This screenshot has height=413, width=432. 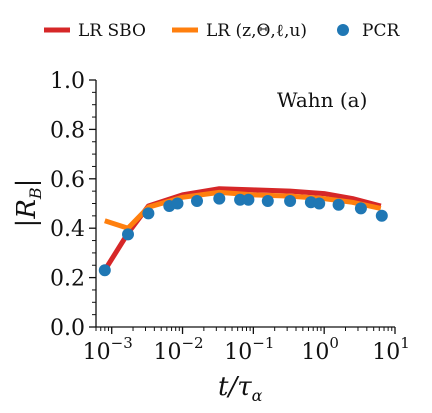 I want to click on y-tick-label-5: 1.0, so click(x=67, y=81).